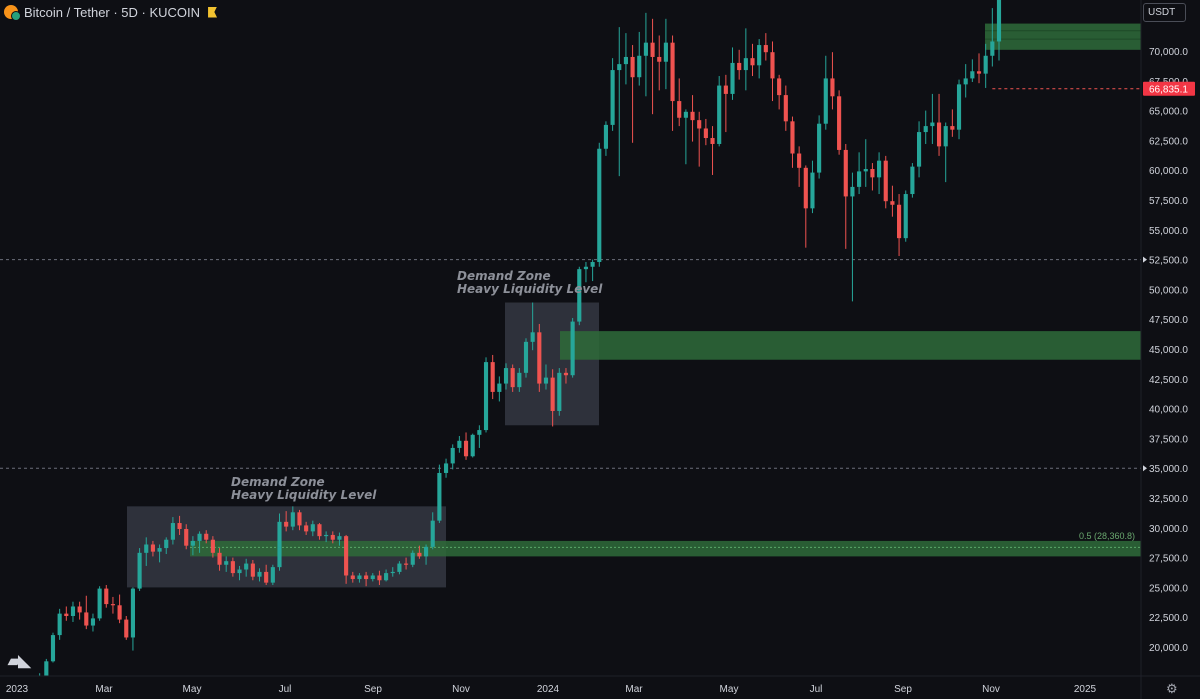 This screenshot has height=699, width=1200. What do you see at coordinates (1172, 688) in the screenshot?
I see `settings-gear-icon: ⚙` at bounding box center [1172, 688].